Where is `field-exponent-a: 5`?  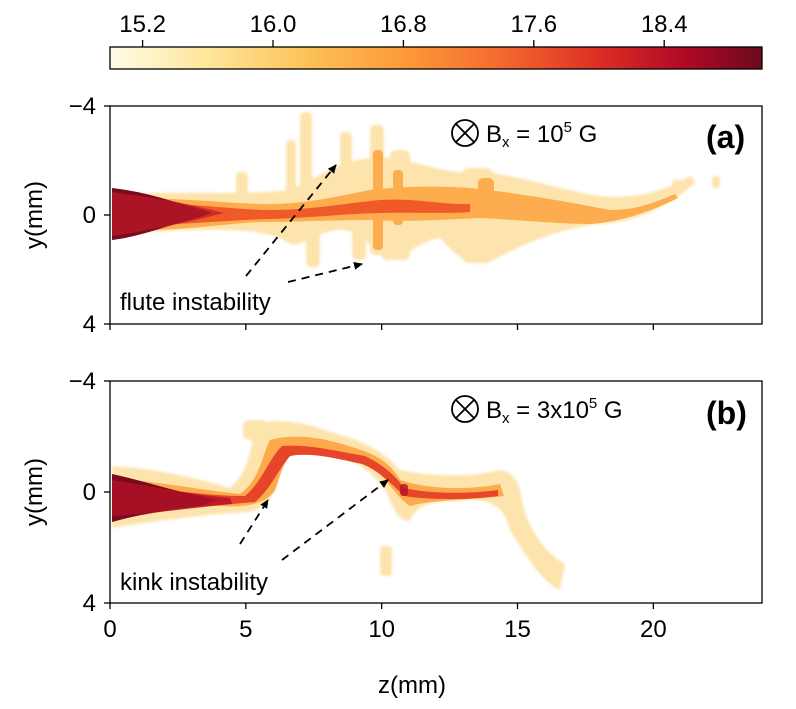 field-exponent-a: 5 is located at coordinates (568, 127).